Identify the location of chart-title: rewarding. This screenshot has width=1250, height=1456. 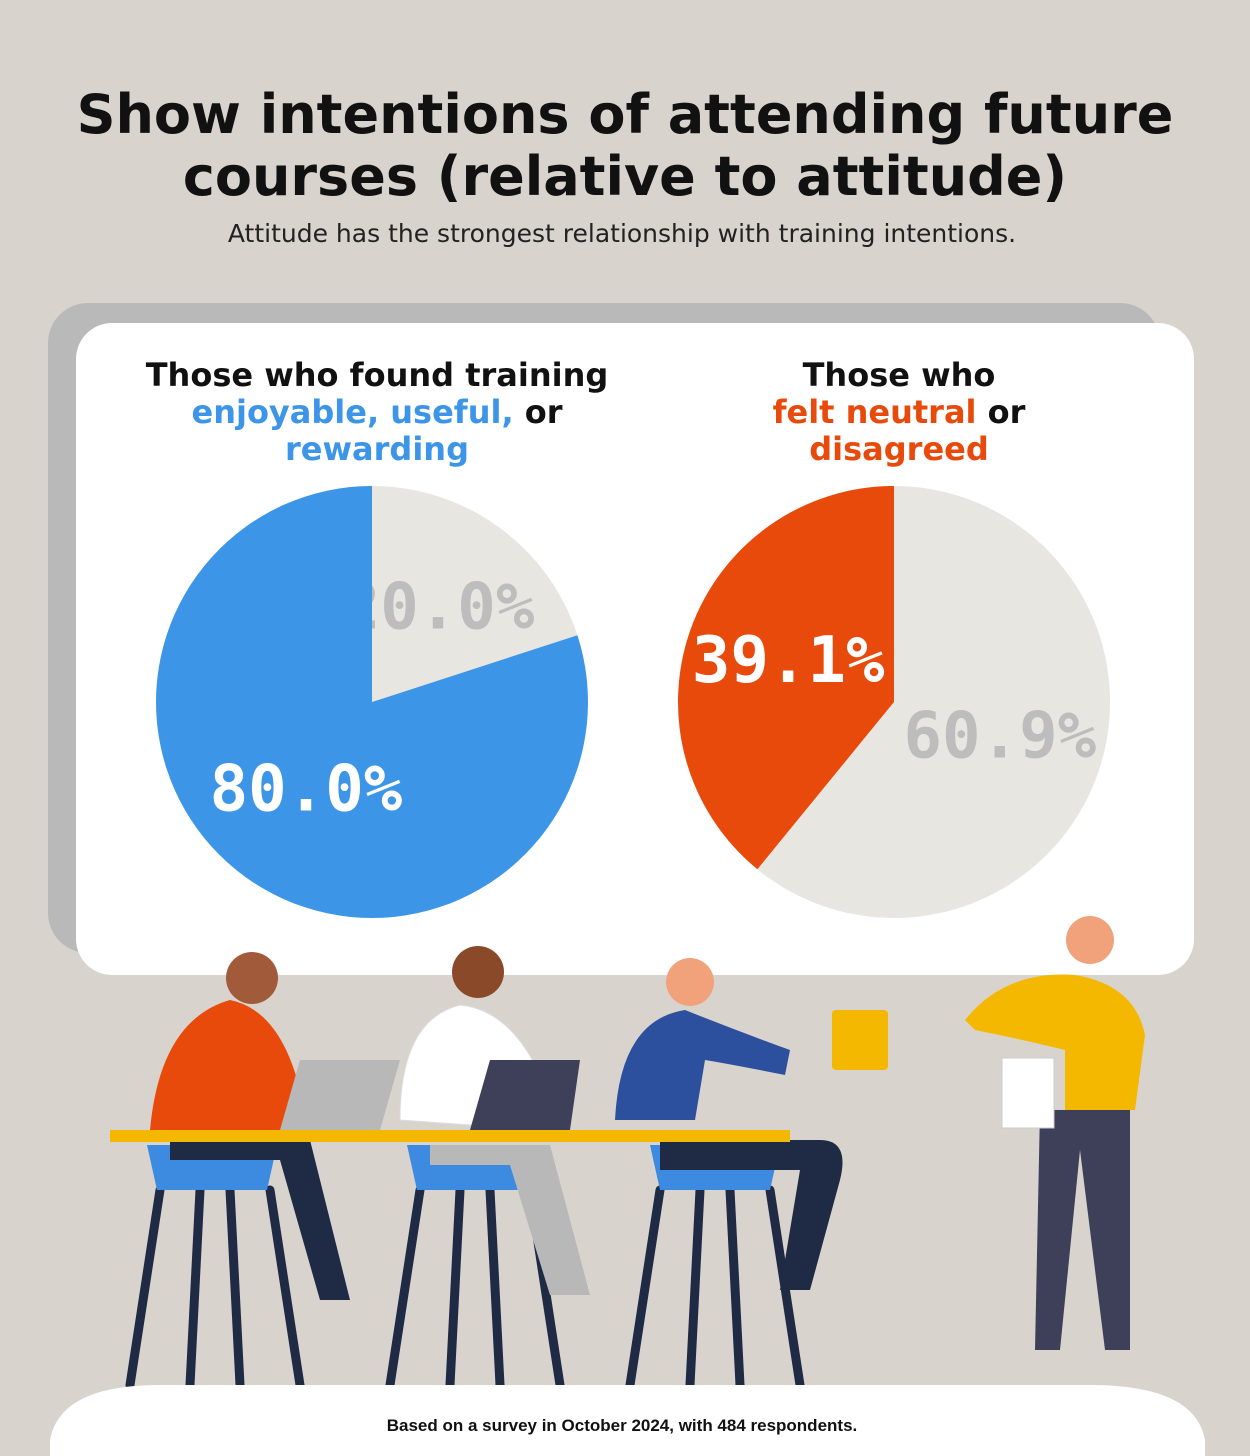
(377, 449).